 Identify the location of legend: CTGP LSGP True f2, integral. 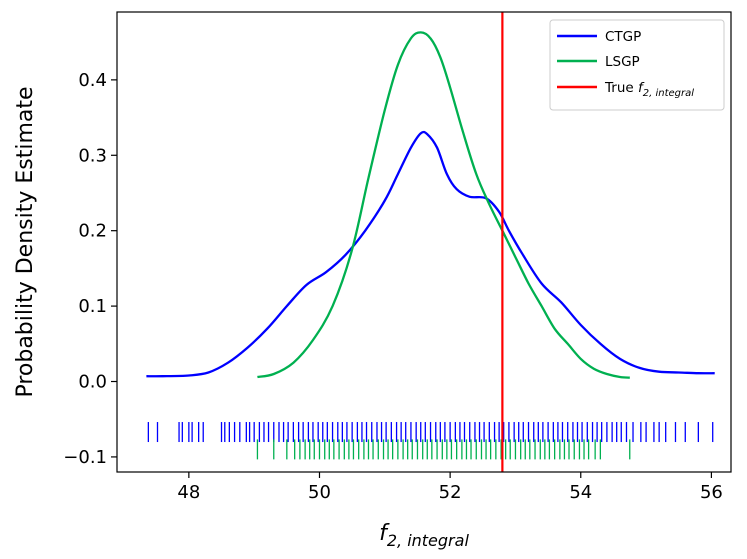
(637, 65).